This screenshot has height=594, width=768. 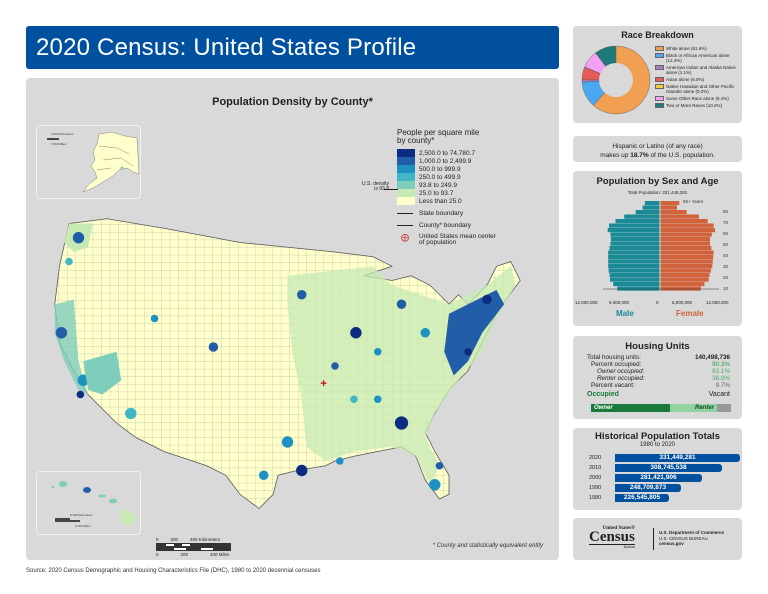 I want to click on housing-title: Housing Units, so click(x=657, y=346).